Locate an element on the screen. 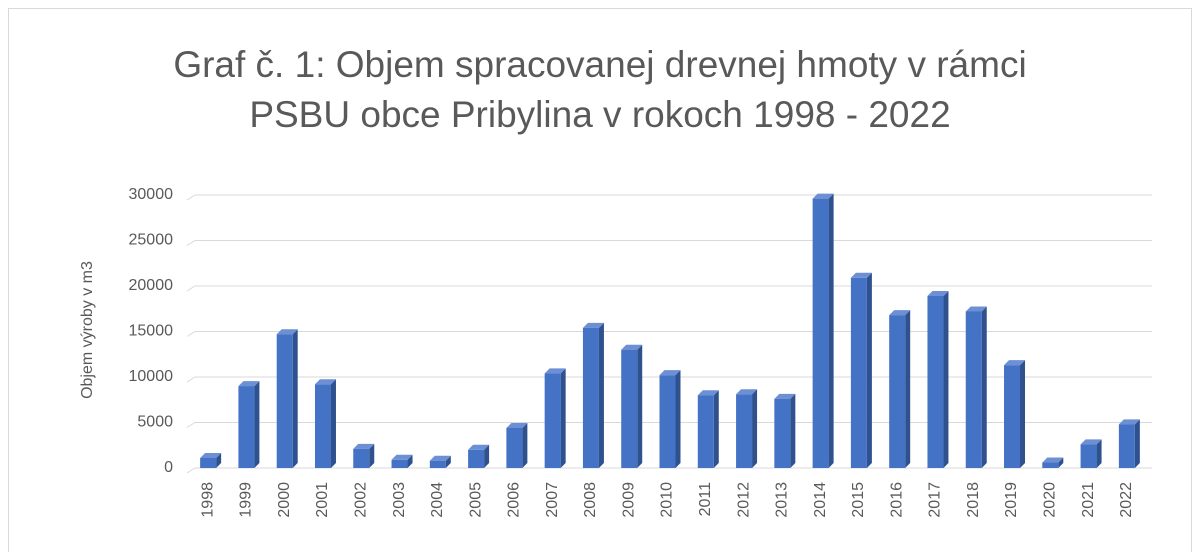 The height and width of the screenshot is (552, 1200). x-tick-label: 2020 is located at coordinates (1050, 500).